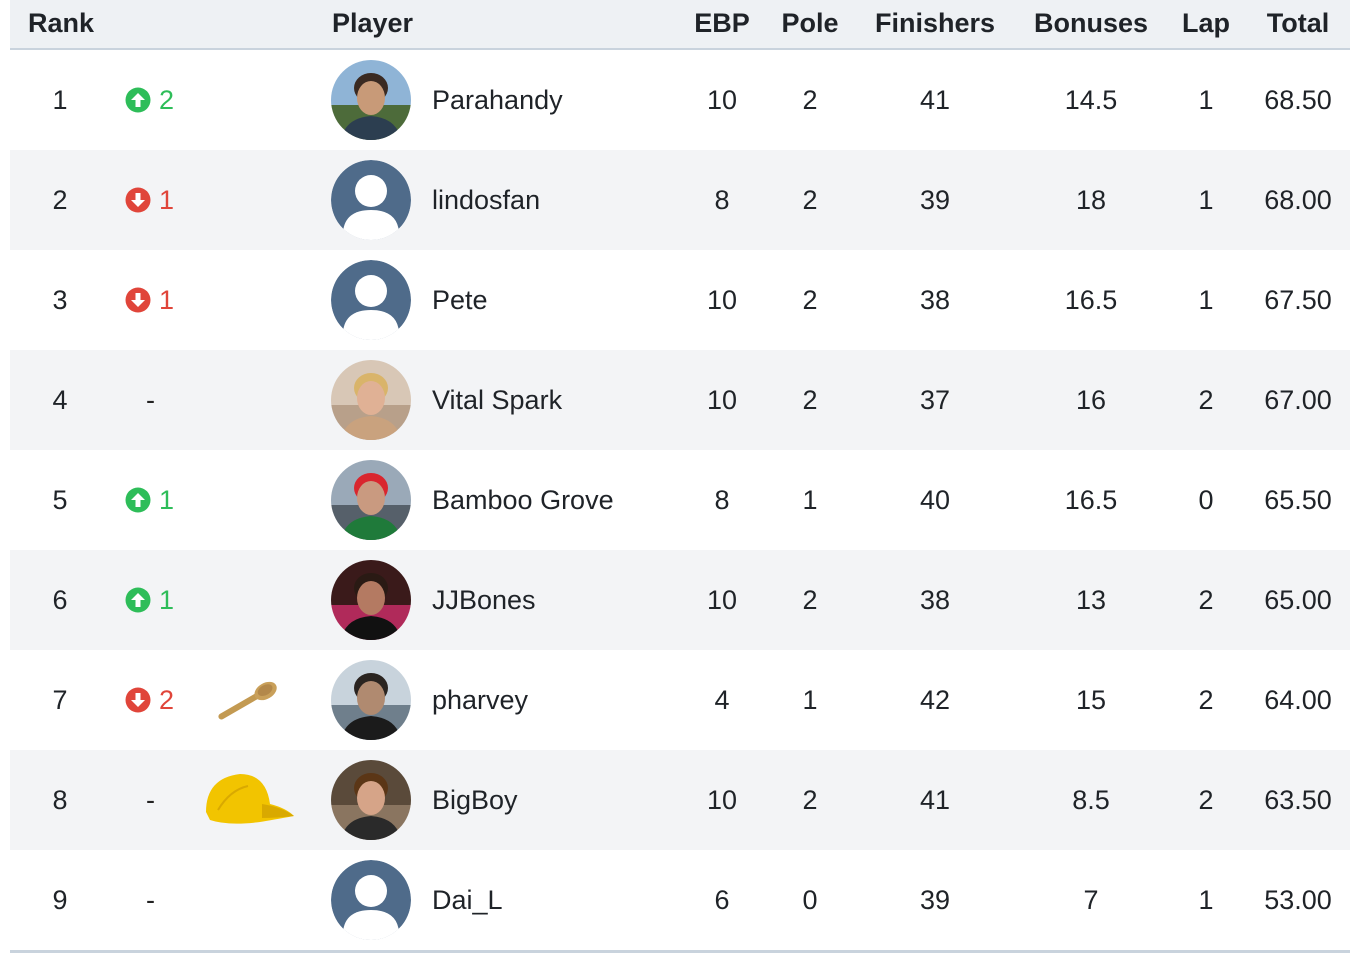  What do you see at coordinates (1298, 500) in the screenshot?
I see `total-cell: 65.50` at bounding box center [1298, 500].